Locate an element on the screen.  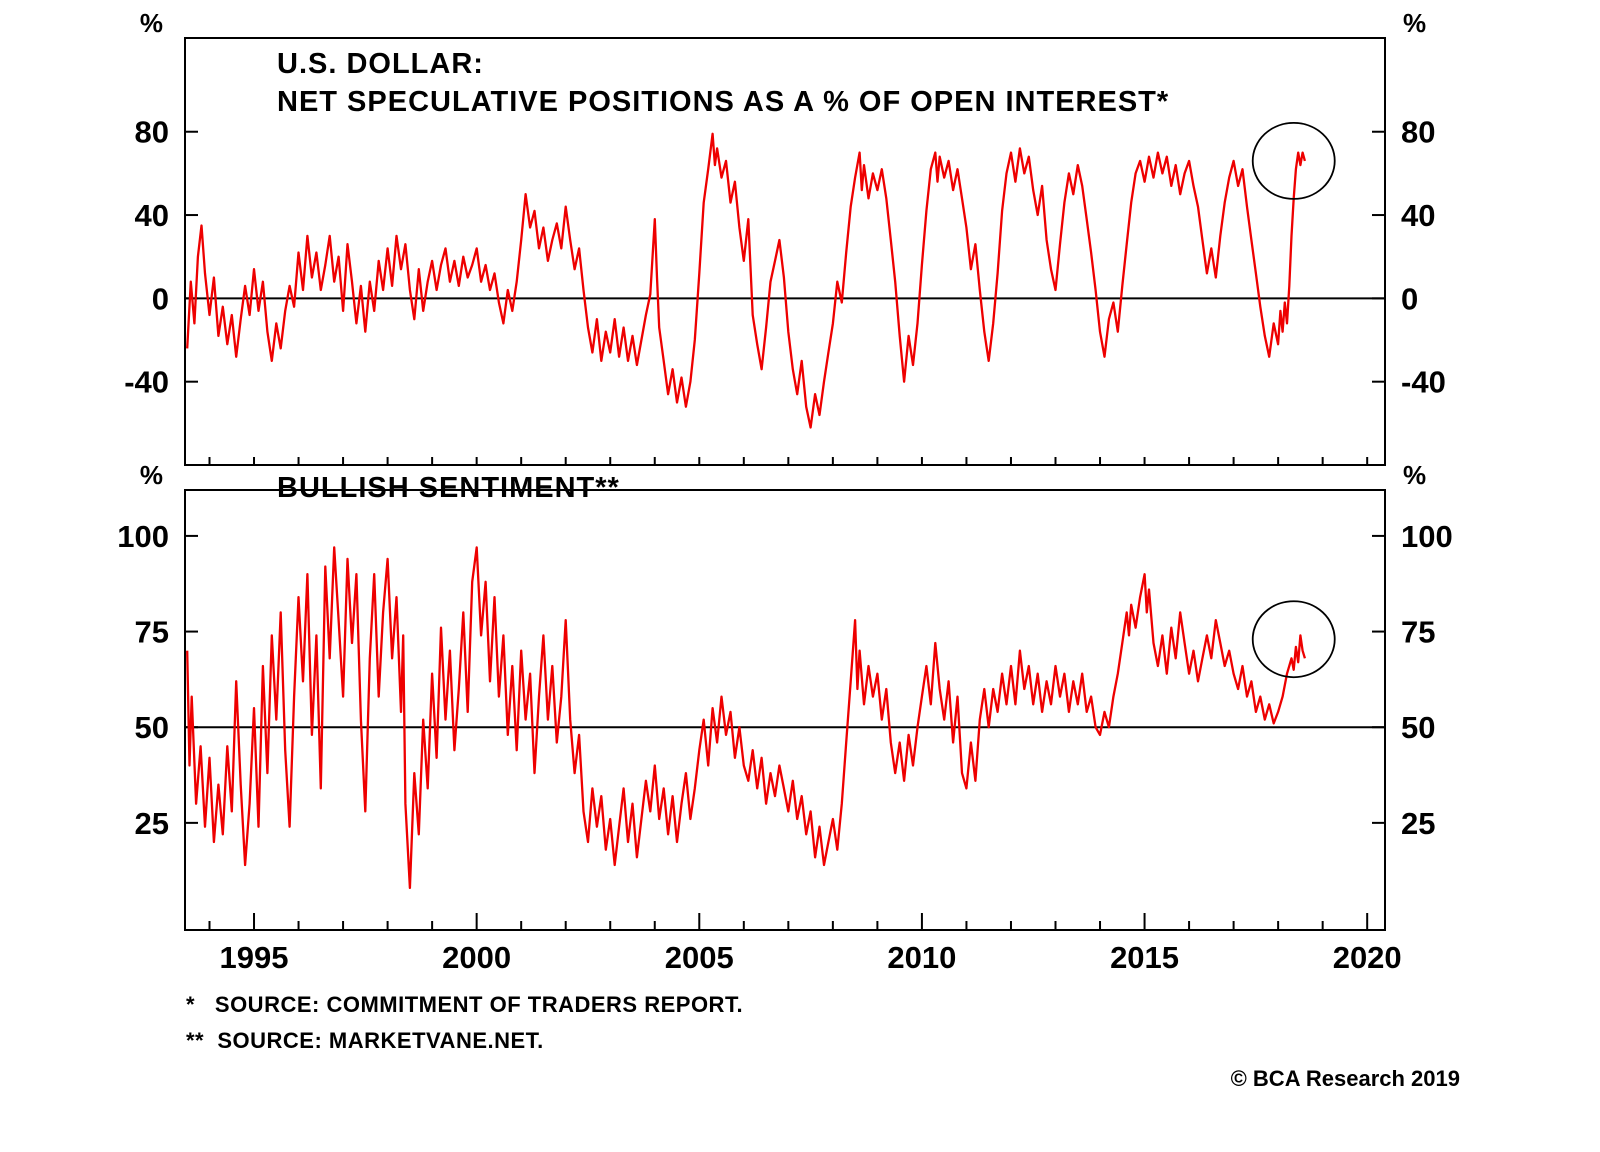
y-tick-label-right: 0 is located at coordinates (1409, 298).